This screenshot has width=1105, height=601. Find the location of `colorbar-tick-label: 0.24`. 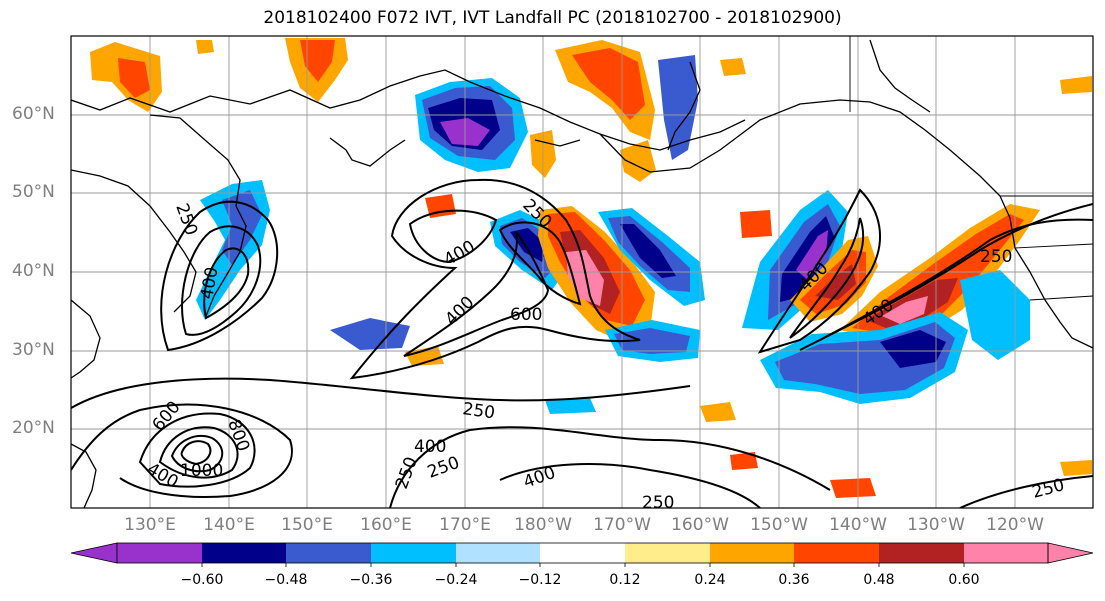

colorbar-tick-label: 0.24 is located at coordinates (710, 580).